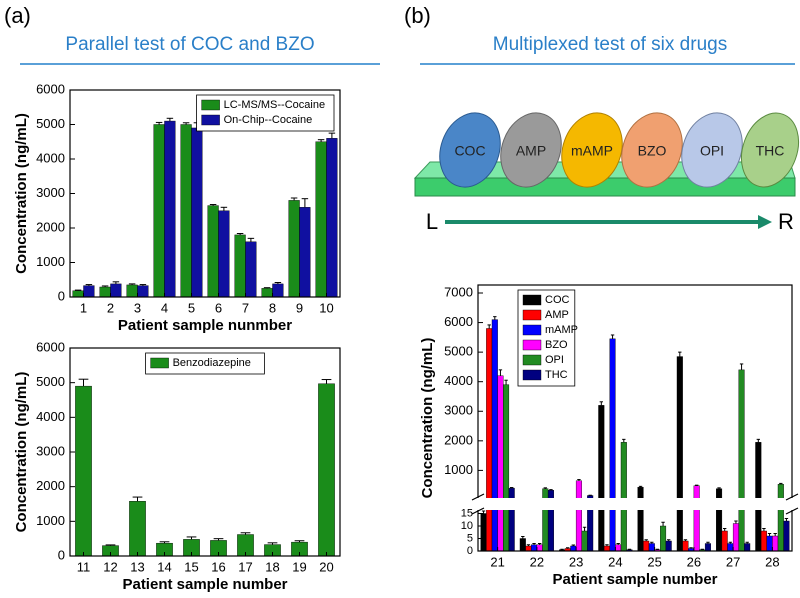  Describe the element at coordinates (556, 375) in the screenshot. I see `legend-label: THC` at that location.